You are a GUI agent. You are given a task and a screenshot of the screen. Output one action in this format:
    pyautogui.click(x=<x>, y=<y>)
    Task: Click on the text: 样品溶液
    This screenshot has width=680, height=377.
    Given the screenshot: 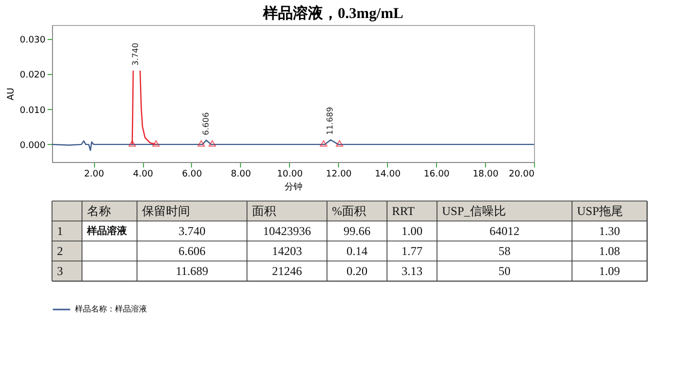 What is the action you would take?
    pyautogui.click(x=107, y=231)
    